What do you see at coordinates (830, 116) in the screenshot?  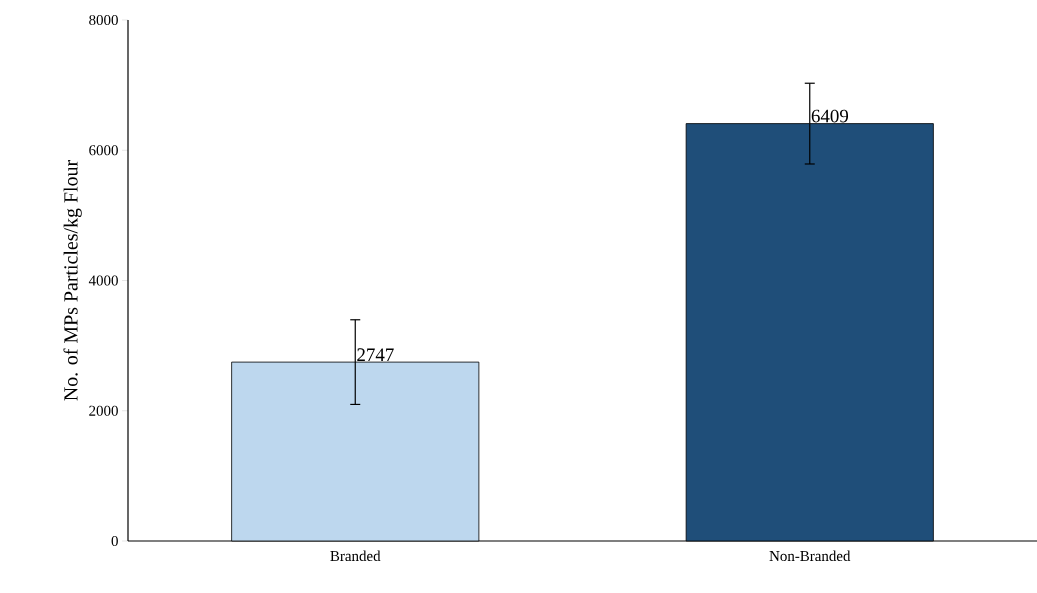 I see `data-label: 6409` at bounding box center [830, 116].